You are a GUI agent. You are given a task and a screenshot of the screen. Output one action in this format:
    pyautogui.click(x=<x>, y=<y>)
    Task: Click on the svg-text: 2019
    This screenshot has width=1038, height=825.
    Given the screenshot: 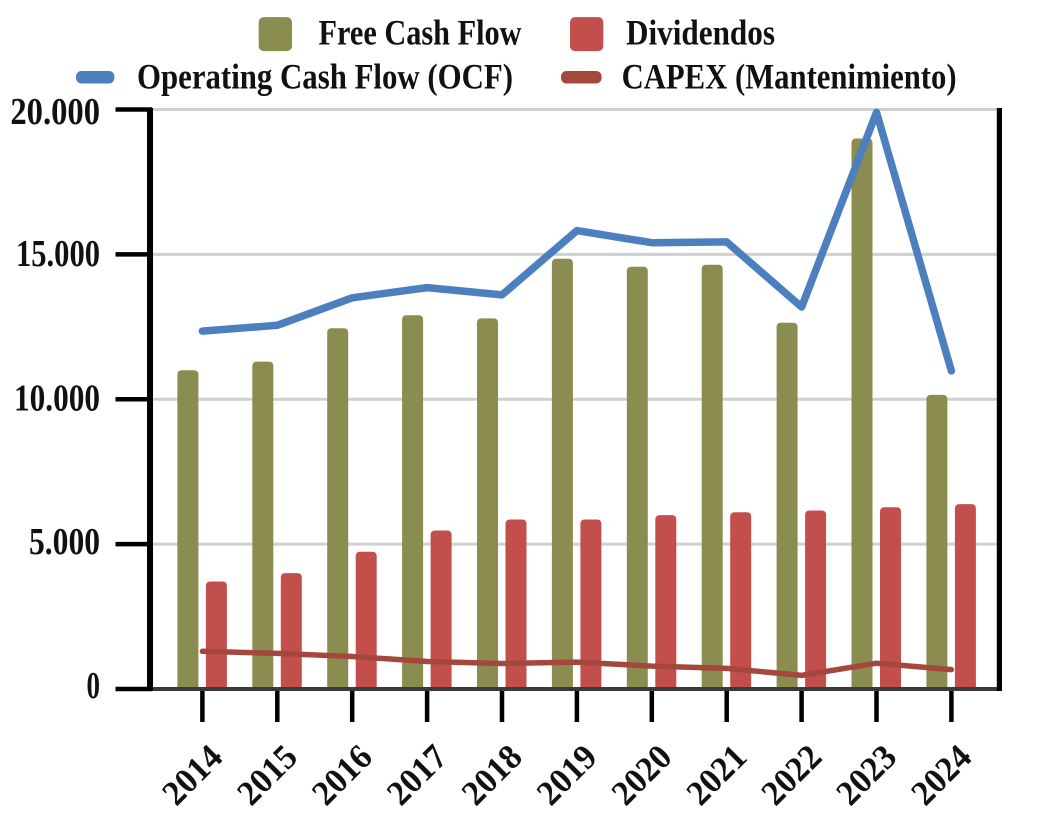 What is the action you would take?
    pyautogui.click(x=567, y=775)
    